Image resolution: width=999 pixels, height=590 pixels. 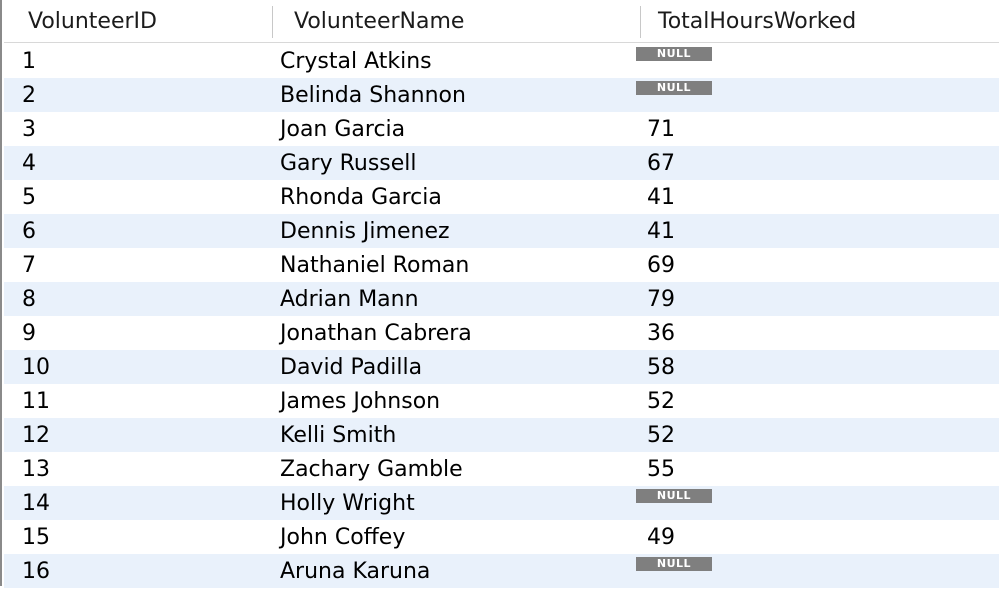 I want to click on cell-totalhoursworked: 79, so click(x=661, y=299).